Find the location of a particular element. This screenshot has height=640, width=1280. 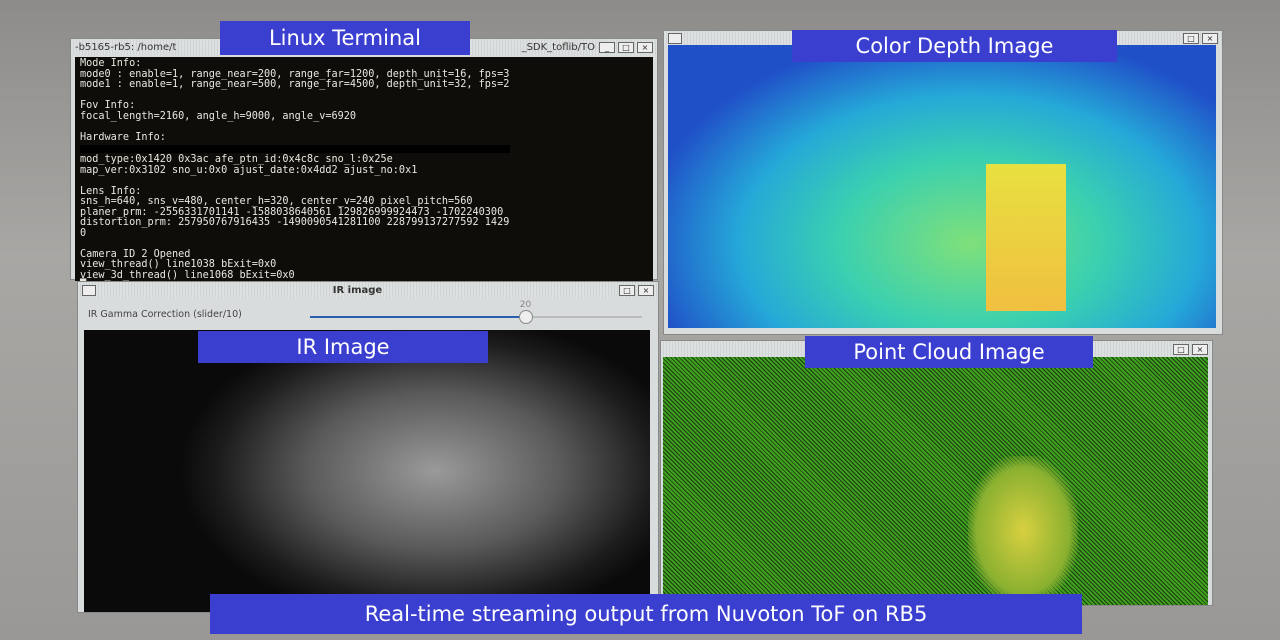

ir-titlebar: IR image □ × is located at coordinates (368, 290).